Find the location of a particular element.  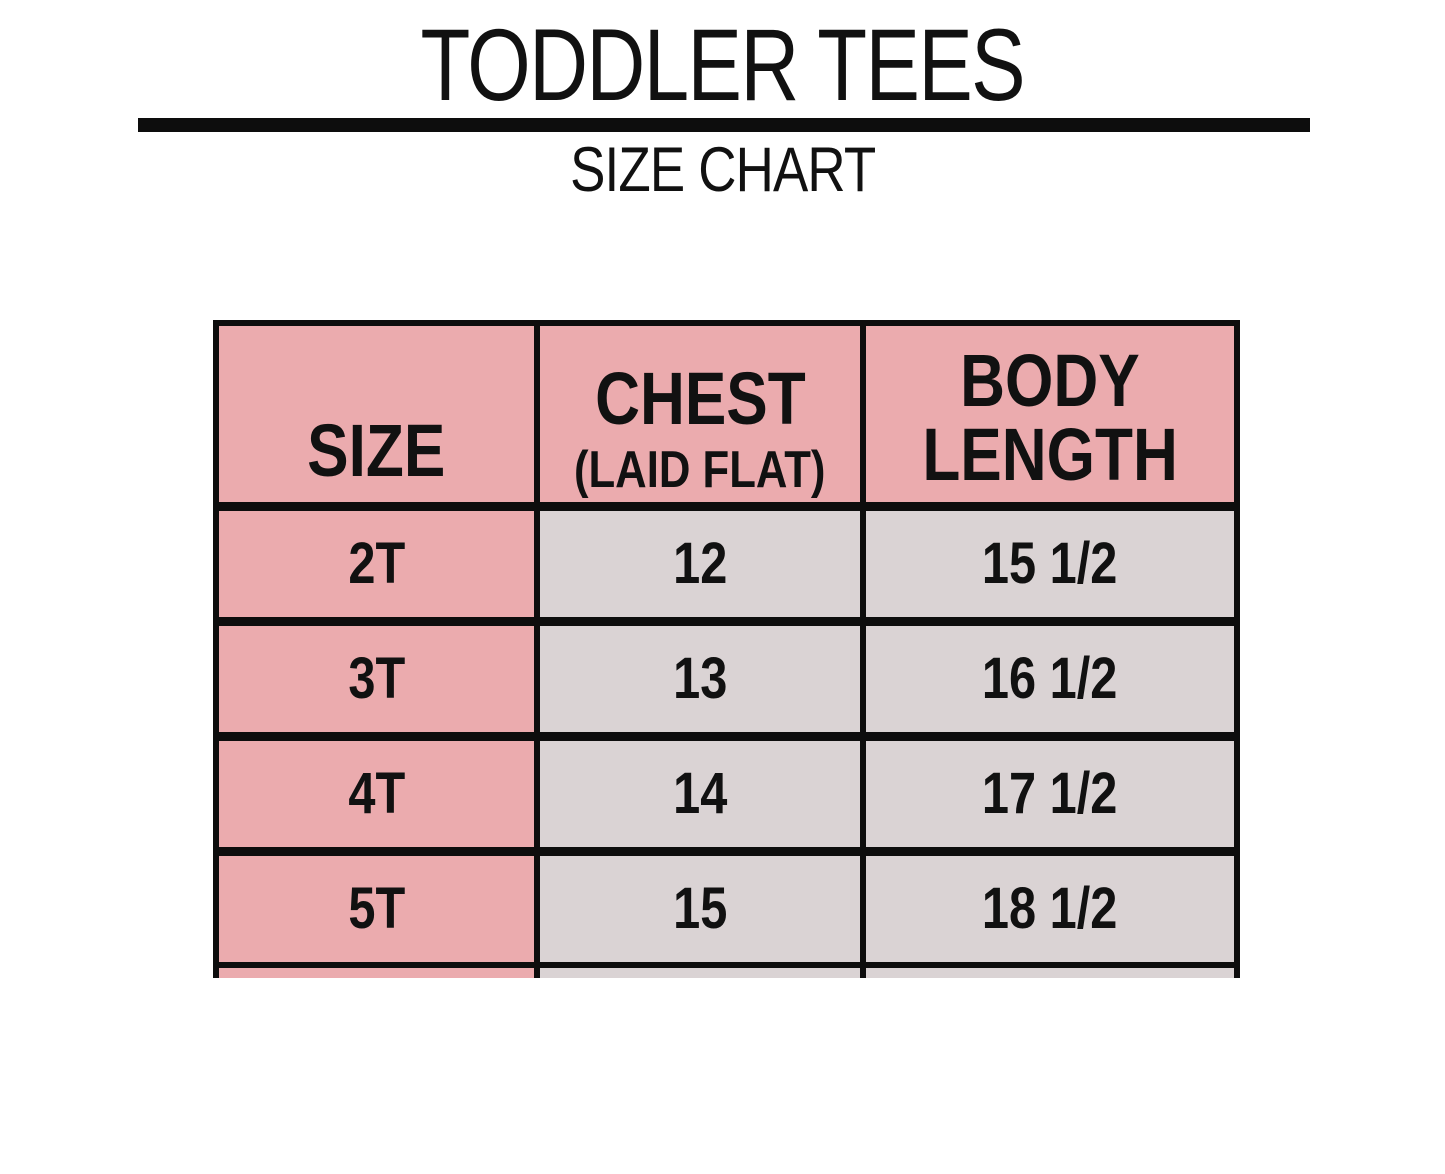

chest-cell-cutoff is located at coordinates (697, 973).